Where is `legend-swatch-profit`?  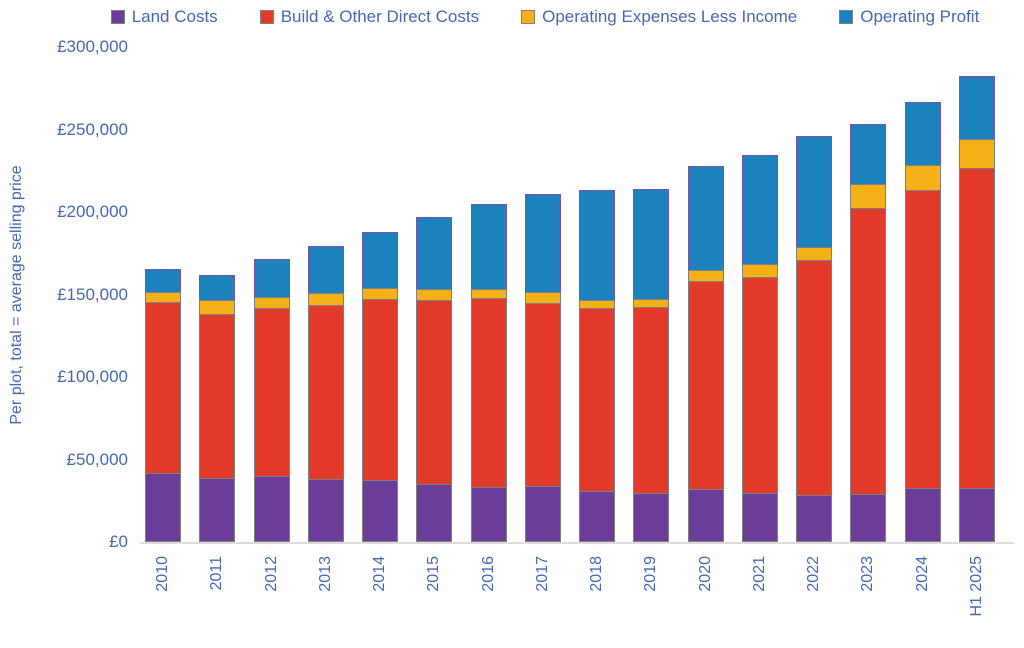
legend-swatch-profit is located at coordinates (846, 17).